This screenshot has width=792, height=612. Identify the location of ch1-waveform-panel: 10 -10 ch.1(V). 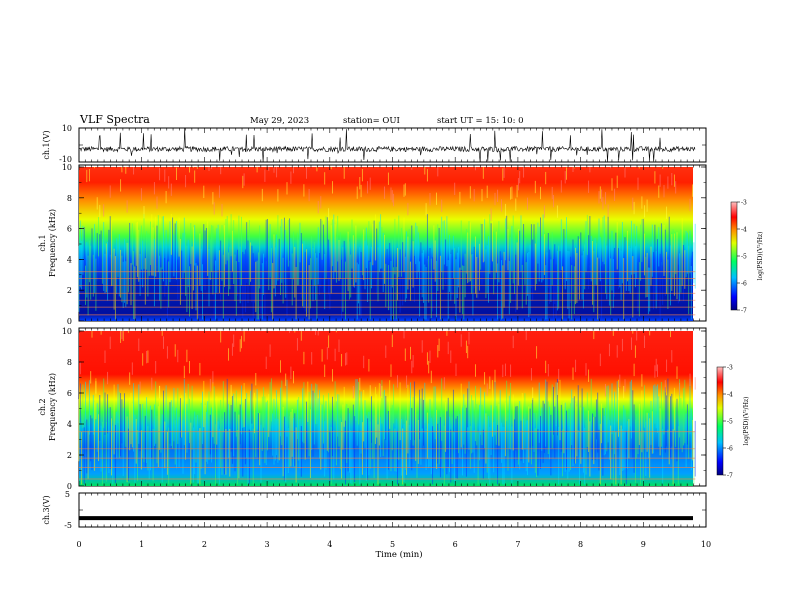
(374, 144).